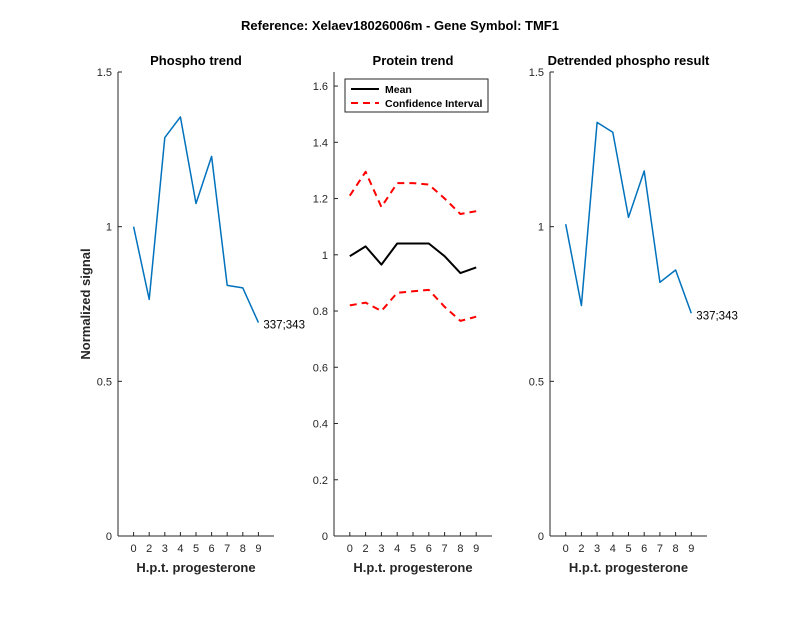  What do you see at coordinates (284, 326) in the screenshot?
I see `phospho-trend-annotation: 337;343` at bounding box center [284, 326].